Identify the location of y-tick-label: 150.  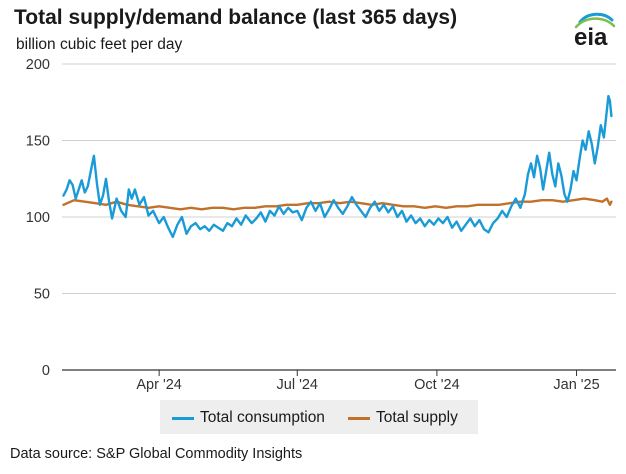
(38, 142).